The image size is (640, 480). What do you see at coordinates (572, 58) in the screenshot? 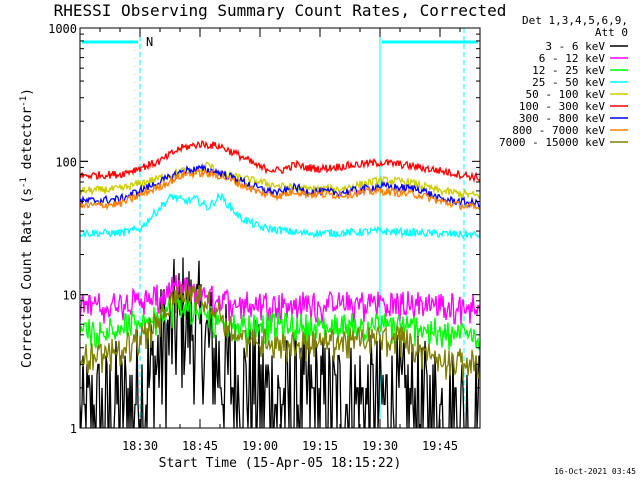
I see `legend-label: 6 - 12 keV` at bounding box center [572, 58].